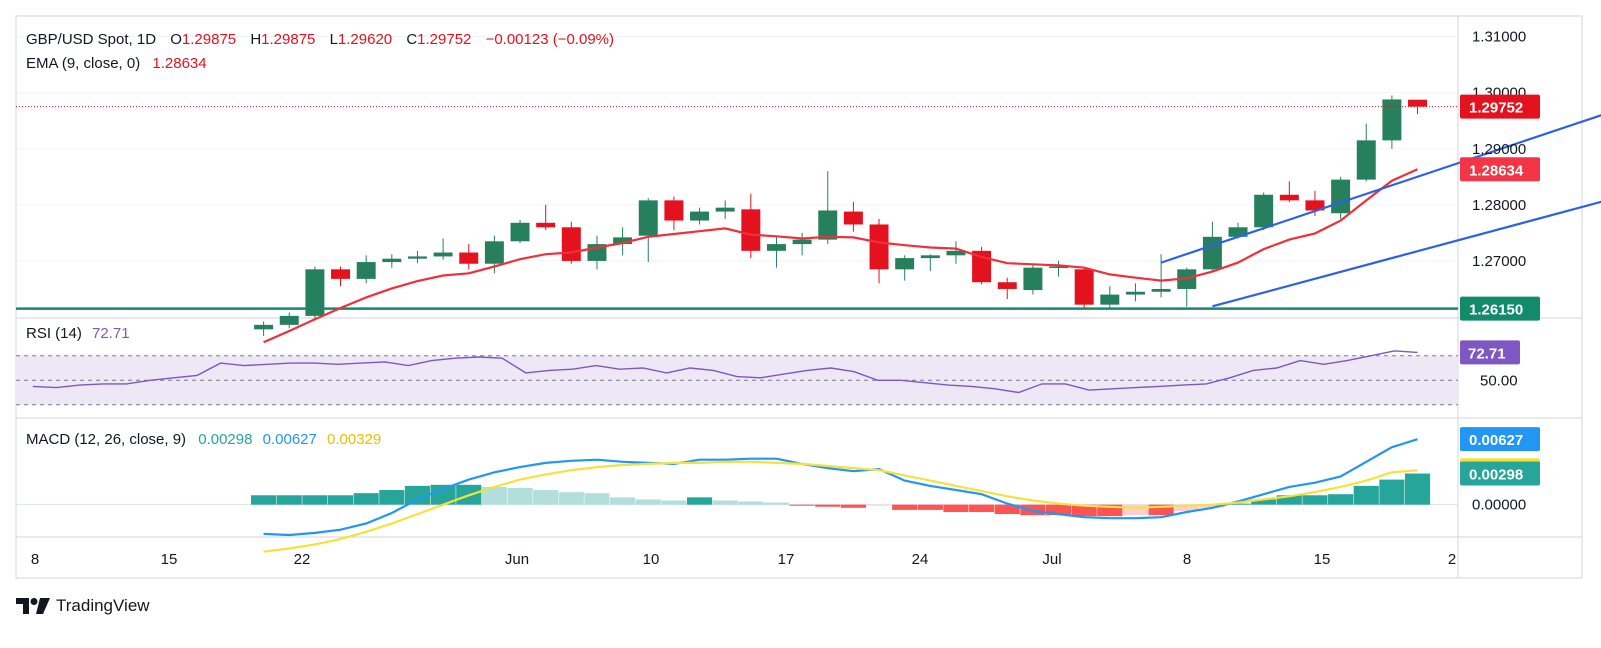 The height and width of the screenshot is (648, 1601). I want to click on signal-line, so click(840, 506).